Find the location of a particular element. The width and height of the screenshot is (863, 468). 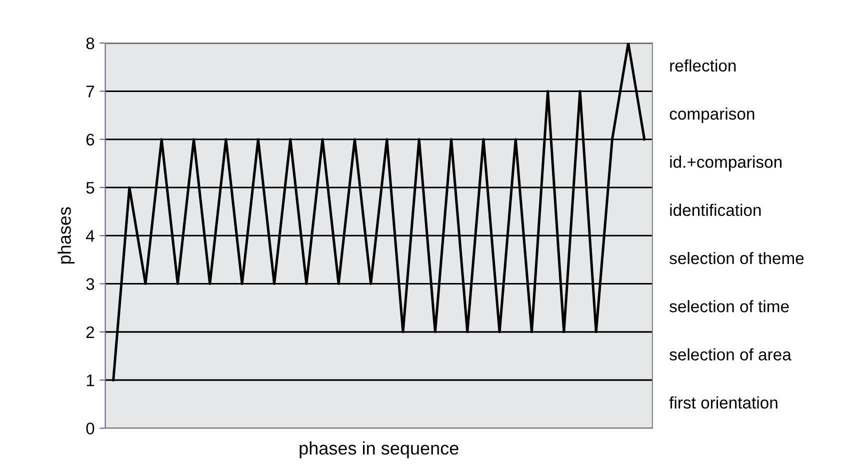

y-axis-title: phases is located at coordinates (66, 235).